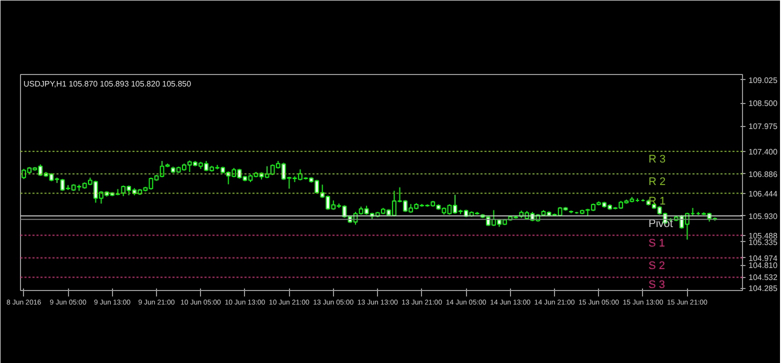 The height and width of the screenshot is (363, 782). Describe the element at coordinates (660, 224) in the screenshot. I see `ref-line-label: Pivot` at that location.